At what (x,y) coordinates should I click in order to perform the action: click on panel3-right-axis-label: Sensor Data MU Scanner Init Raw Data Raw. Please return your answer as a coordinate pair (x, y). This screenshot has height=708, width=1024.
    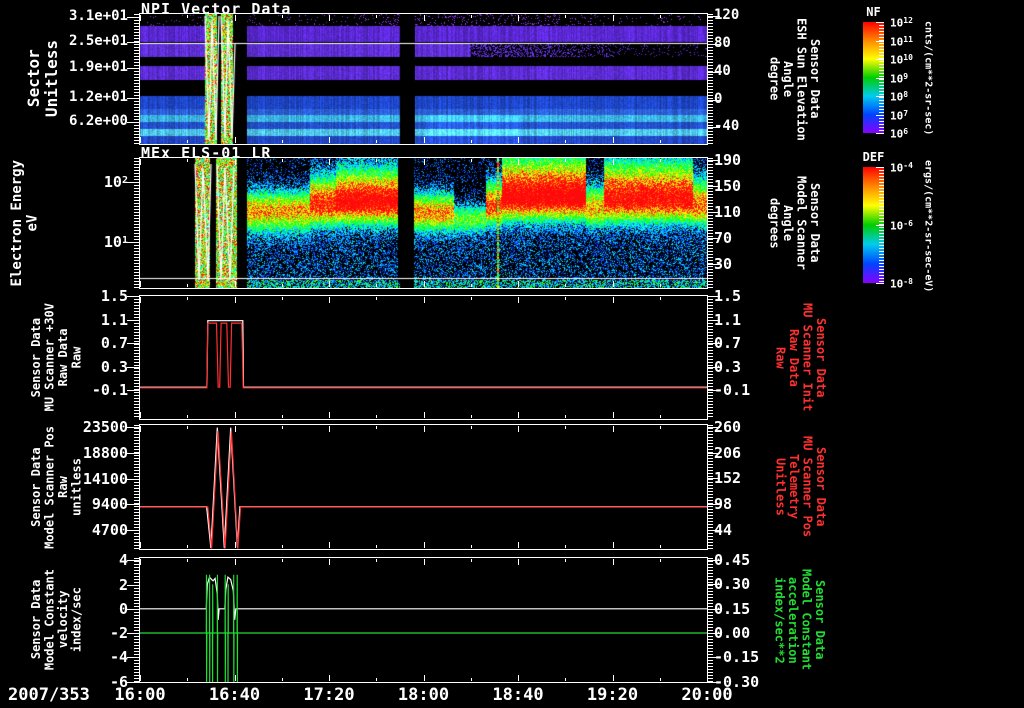
    Looking at the image, I should click on (800, 357).